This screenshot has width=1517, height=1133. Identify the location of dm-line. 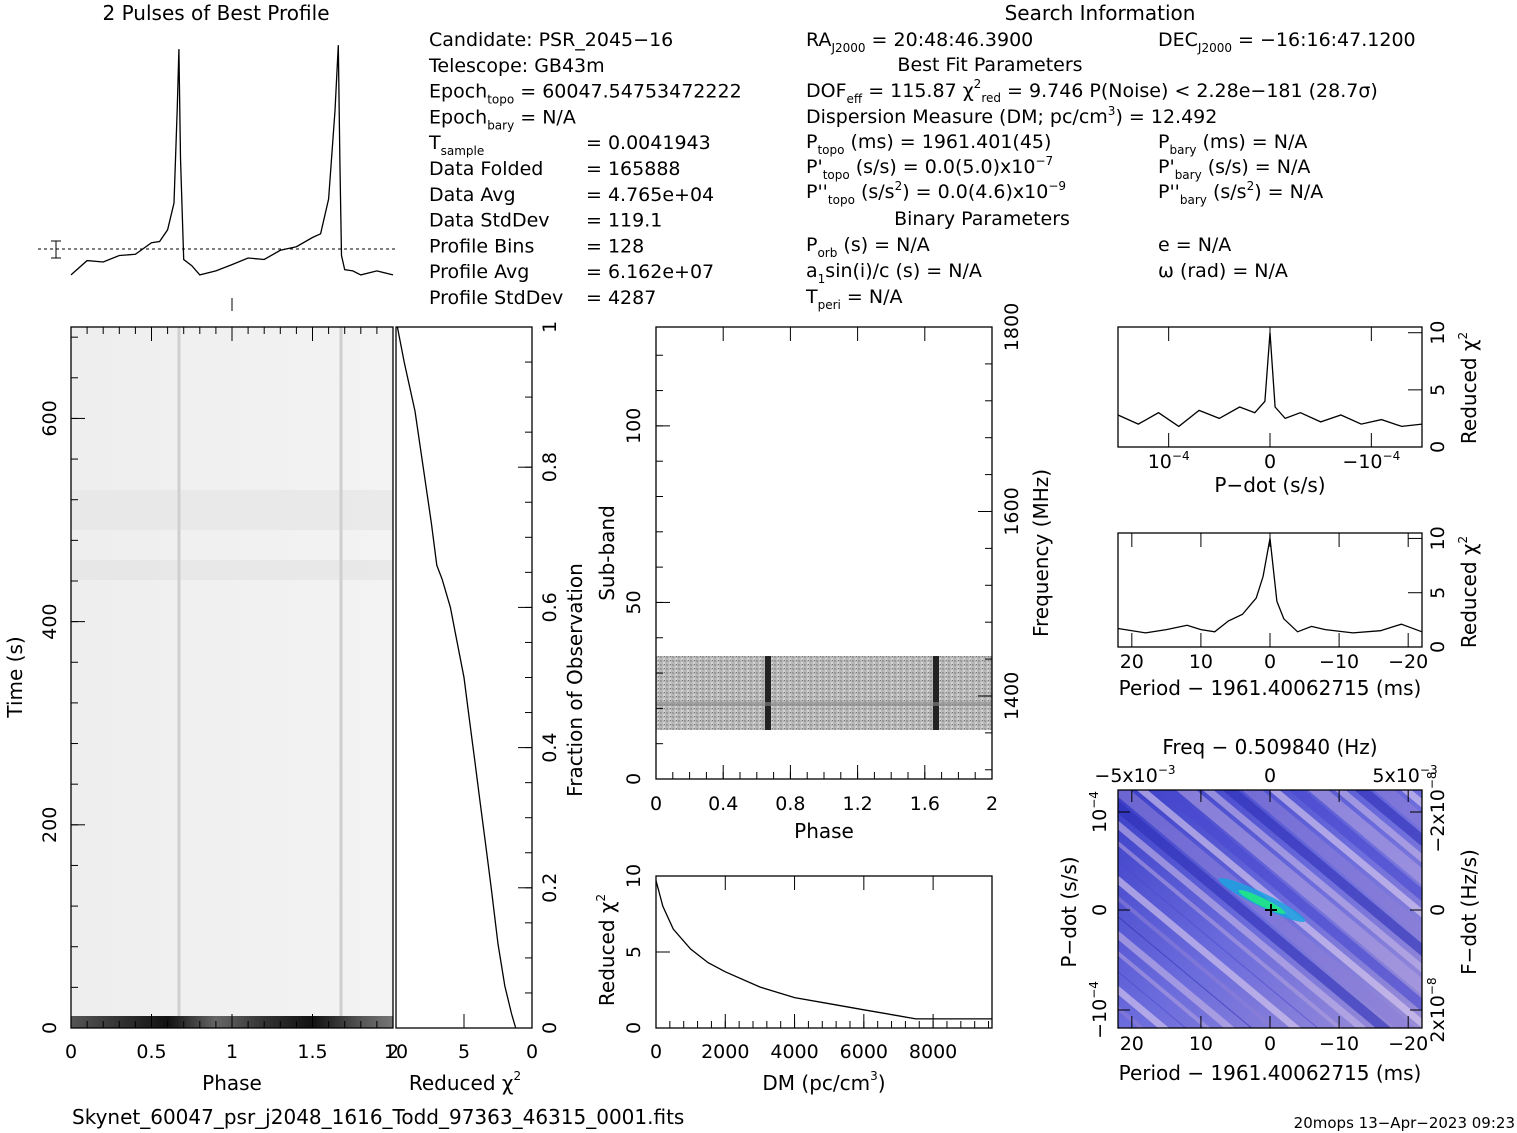
(823, 950).